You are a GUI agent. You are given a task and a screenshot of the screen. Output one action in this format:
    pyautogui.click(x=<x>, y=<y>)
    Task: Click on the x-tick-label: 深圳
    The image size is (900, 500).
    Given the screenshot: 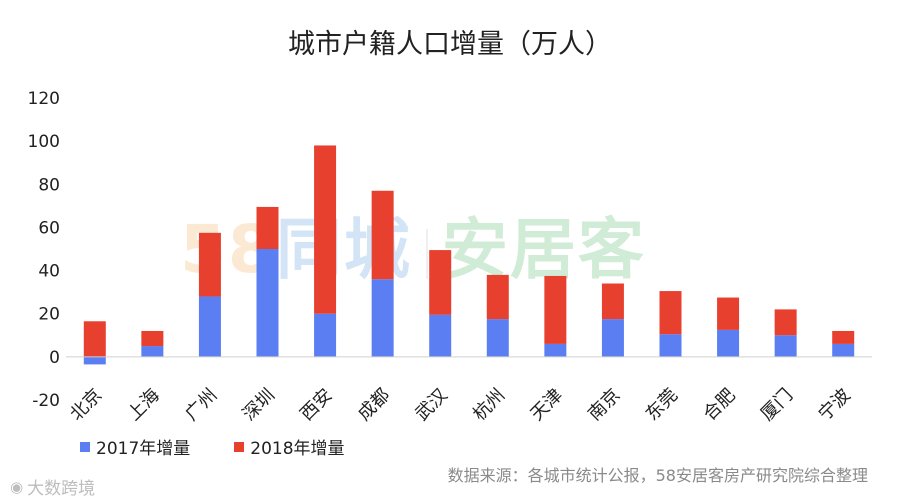 What is the action you would take?
    pyautogui.click(x=259, y=405)
    